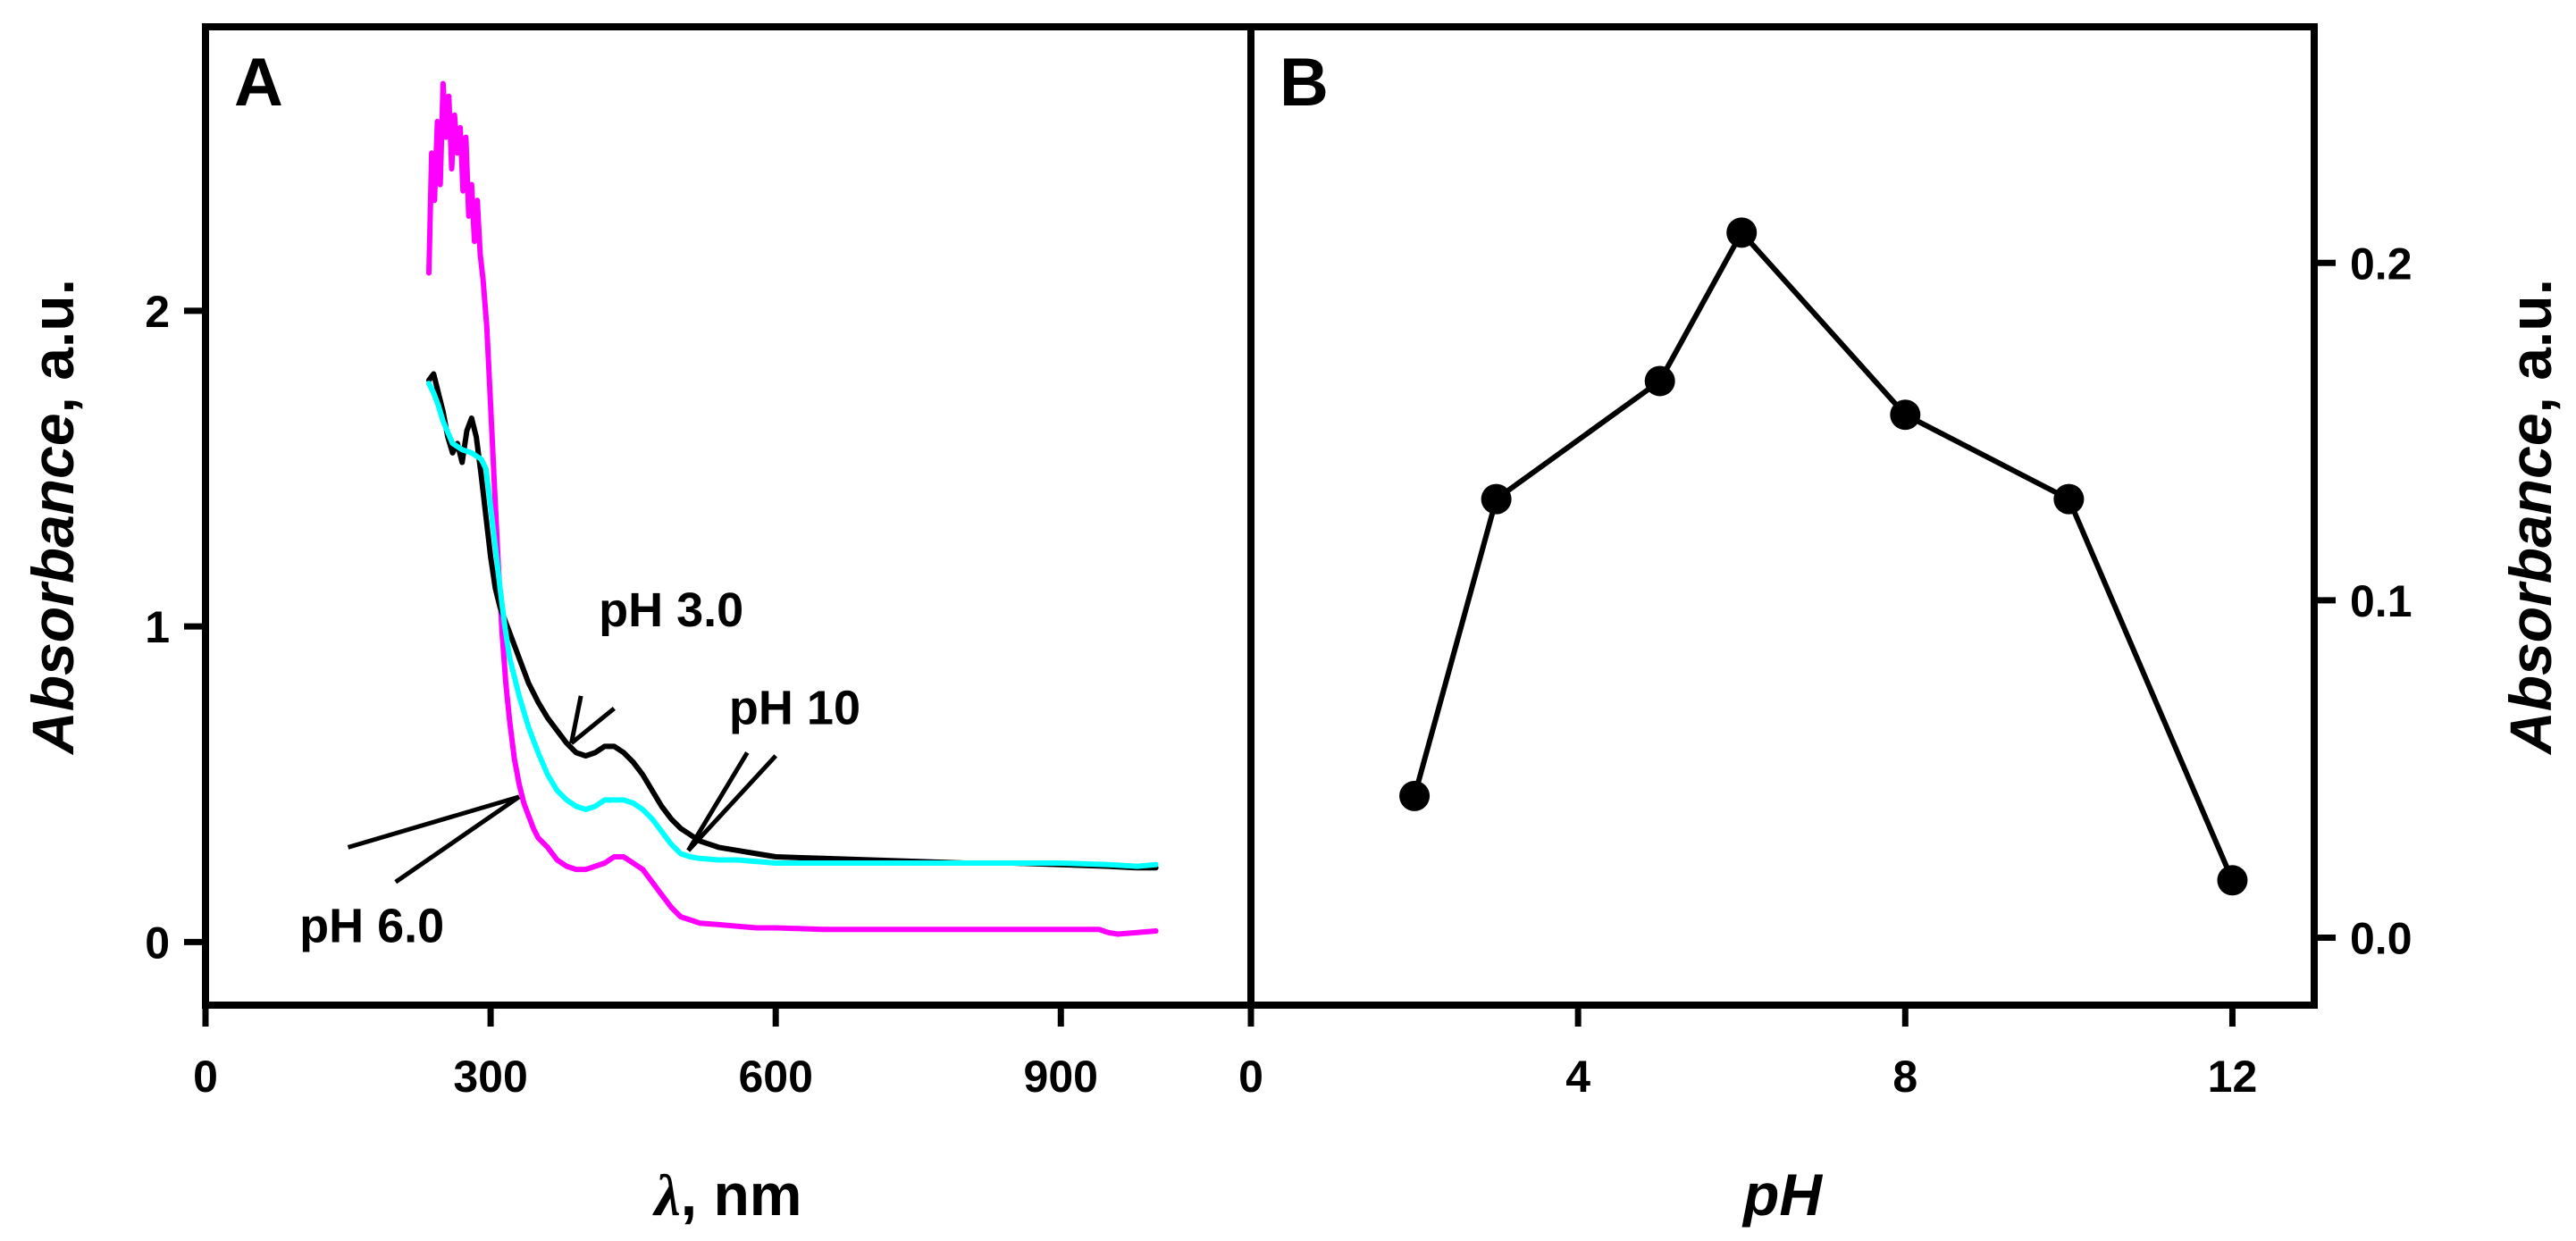 This screenshot has width=2576, height=1241. I want to click on x-axis-unit: , nm, so click(742, 1194).